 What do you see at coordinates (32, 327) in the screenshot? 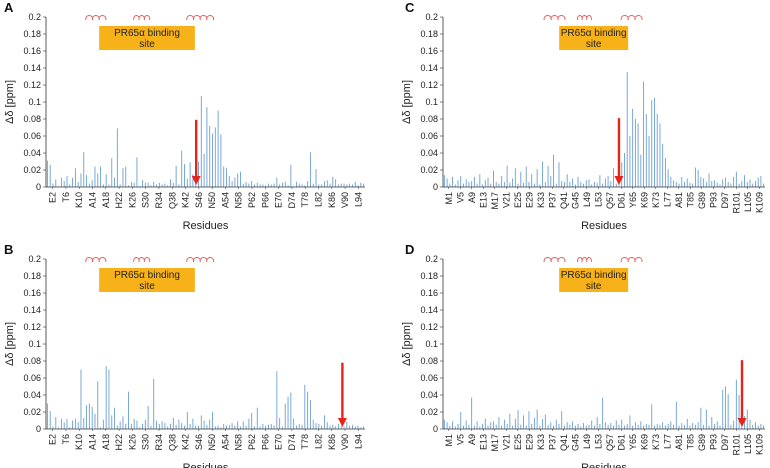
I see `y-tick-label: 0.12` at bounding box center [32, 327].